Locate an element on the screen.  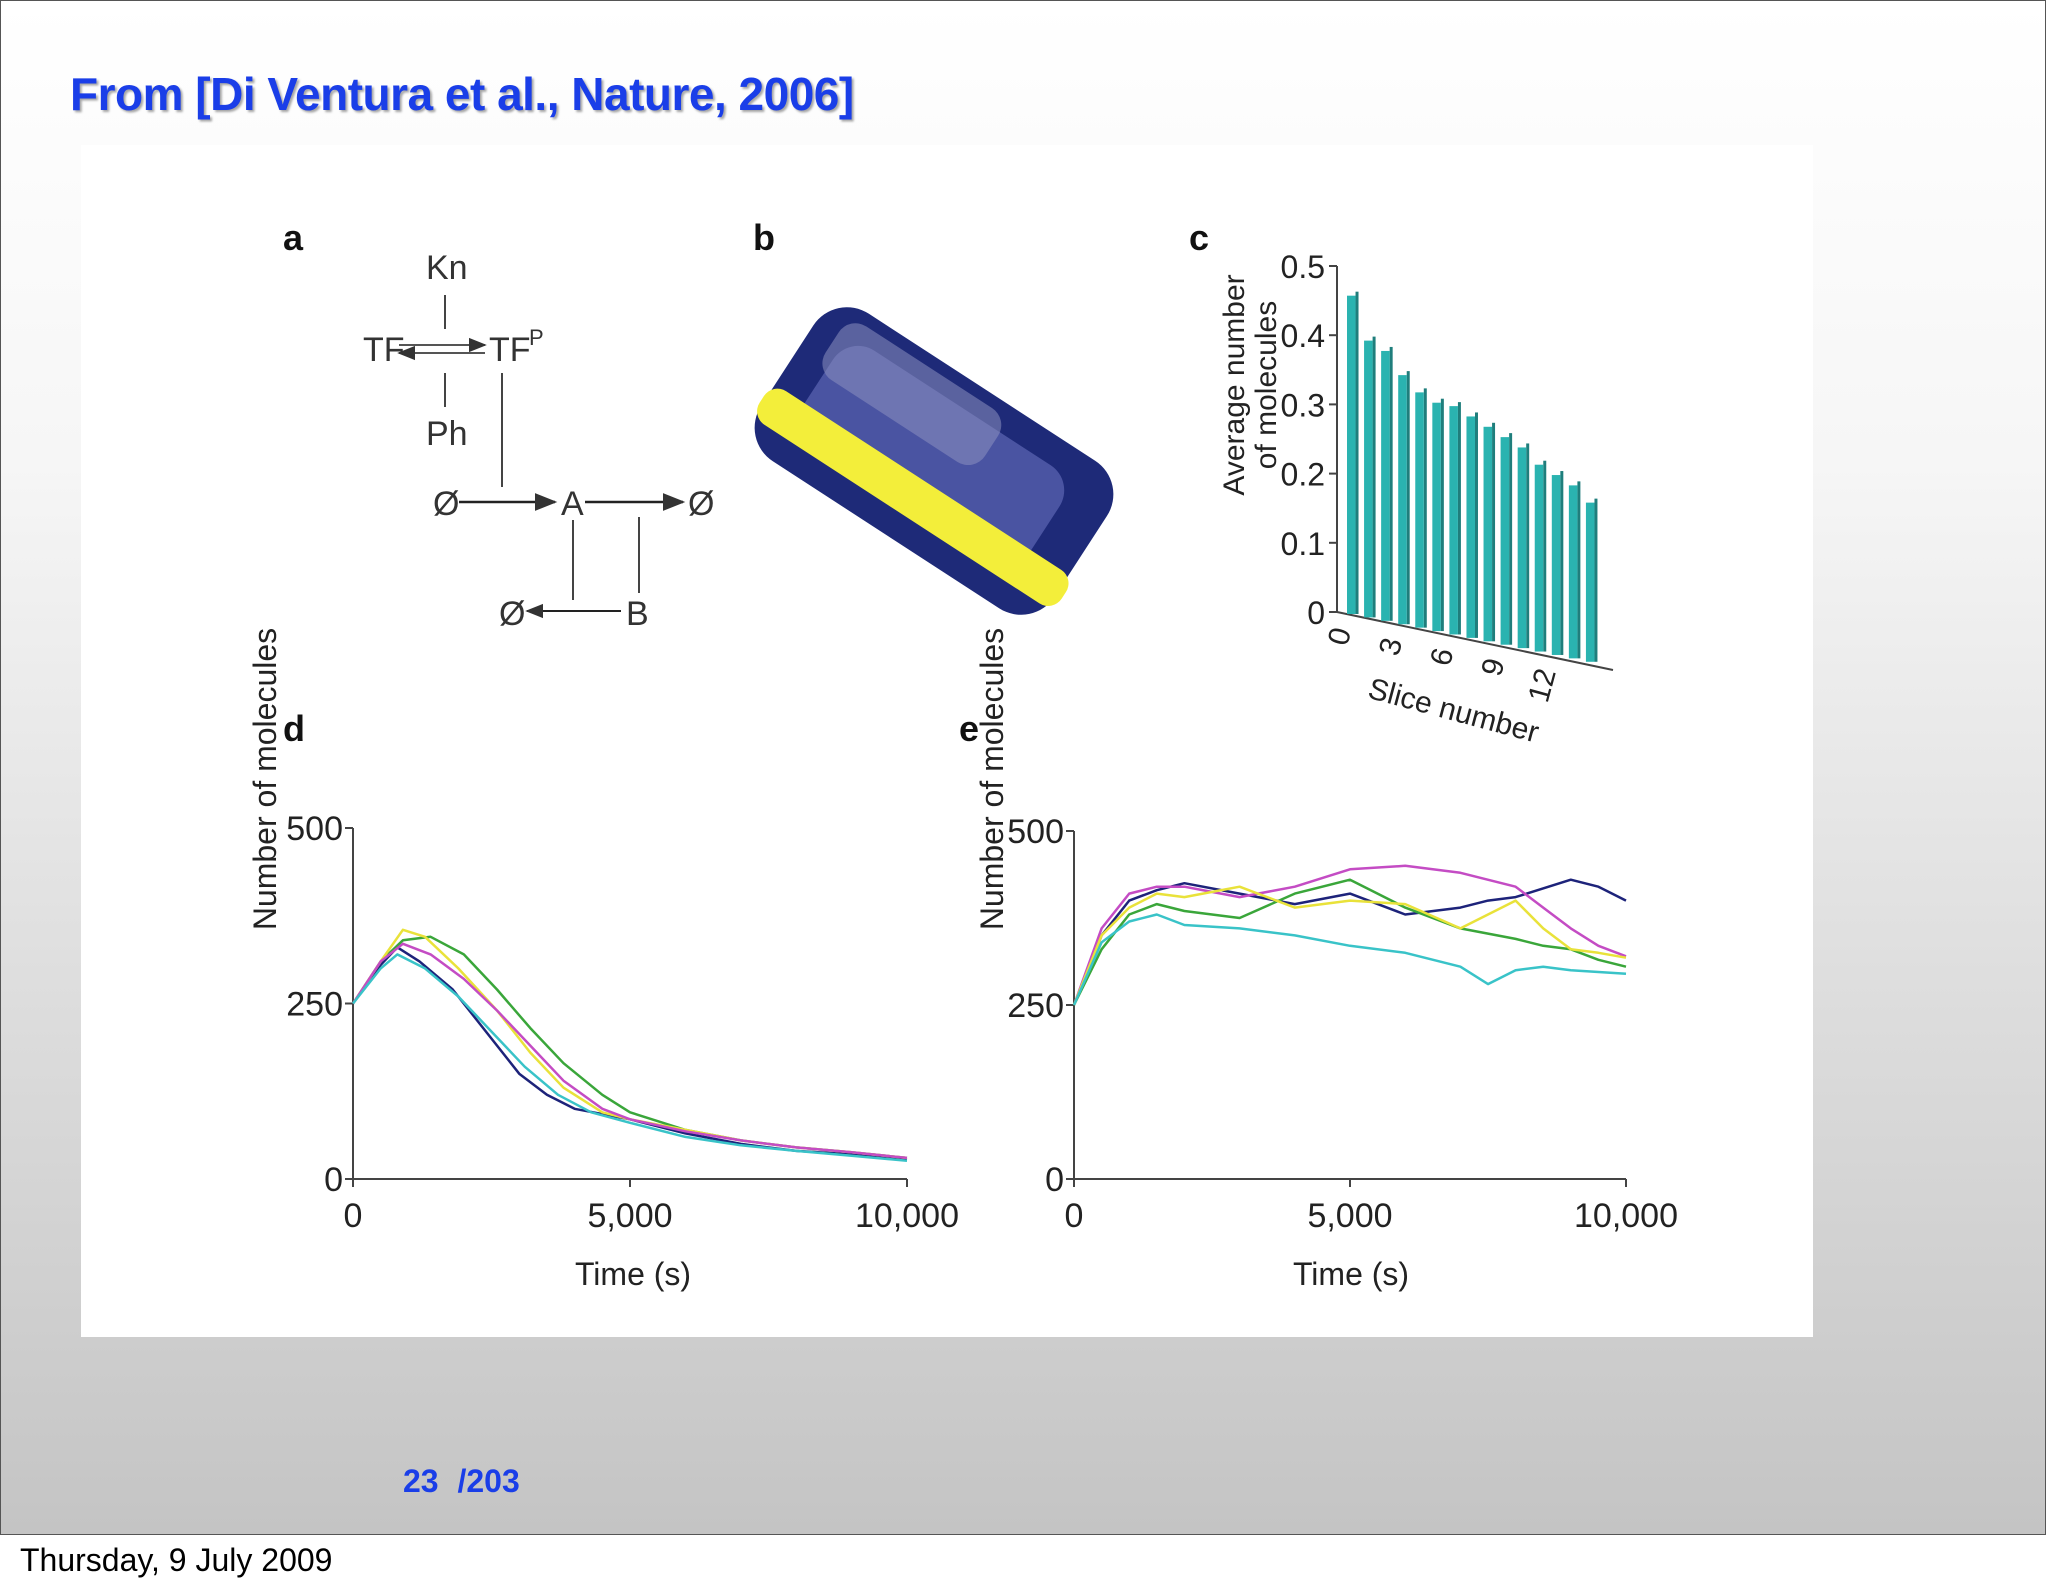
node-b: B is located at coordinates (637, 614).